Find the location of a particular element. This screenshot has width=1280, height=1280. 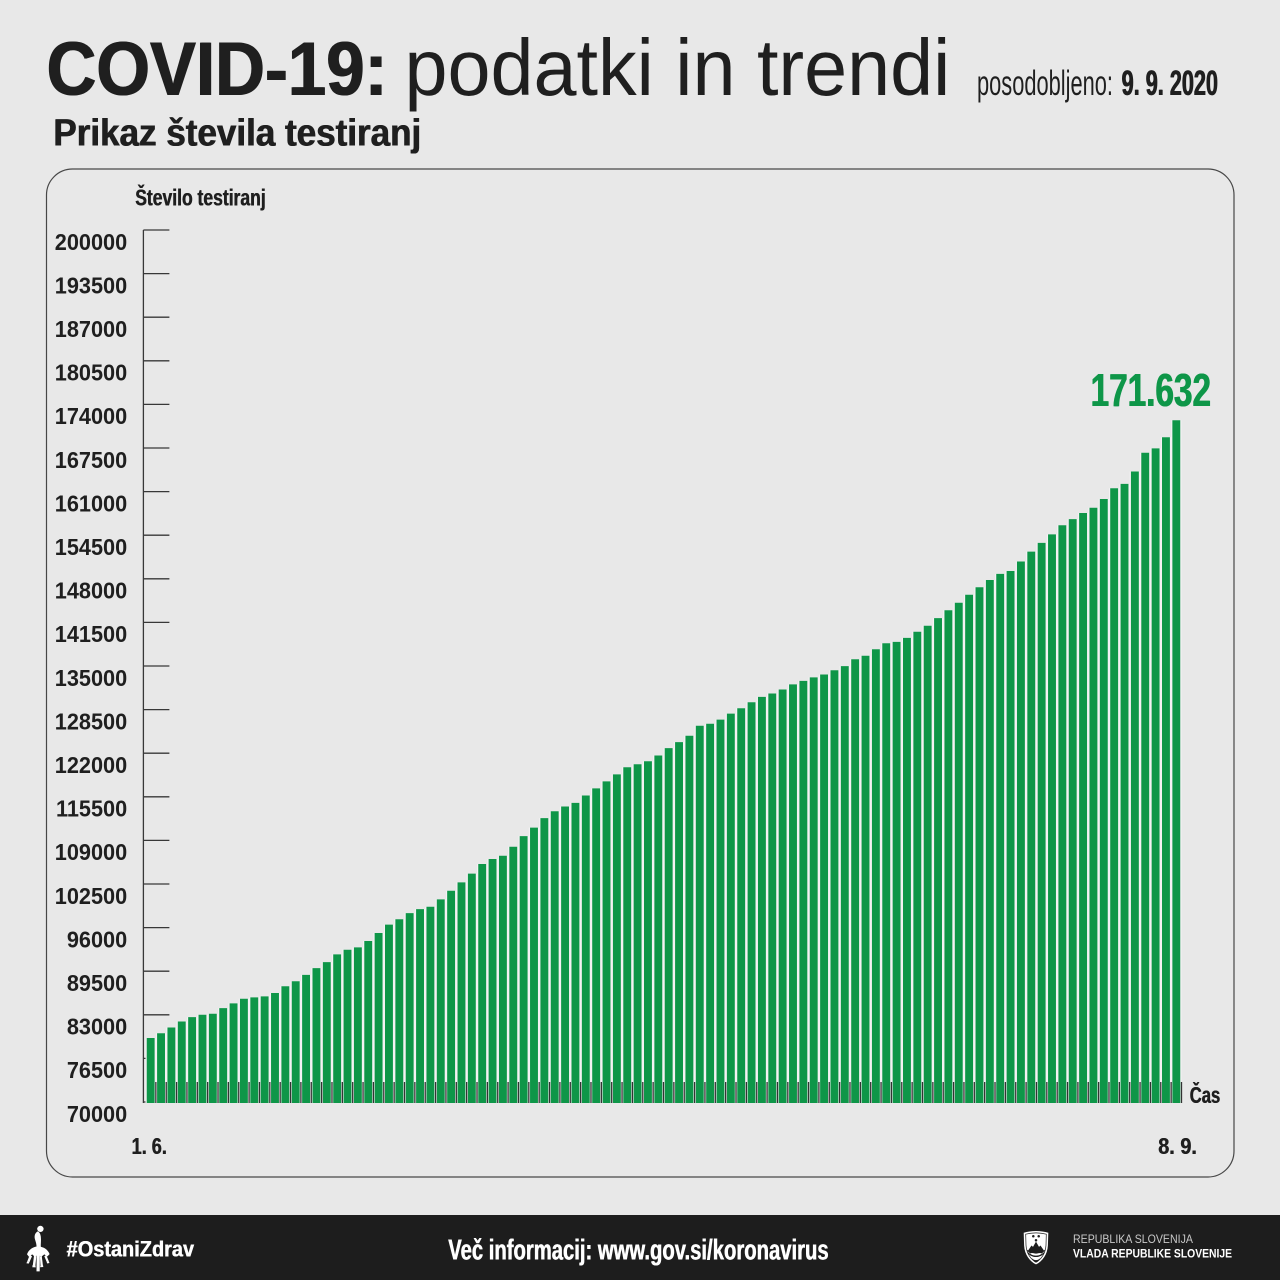

svg-text: 70000 is located at coordinates (97, 1114).